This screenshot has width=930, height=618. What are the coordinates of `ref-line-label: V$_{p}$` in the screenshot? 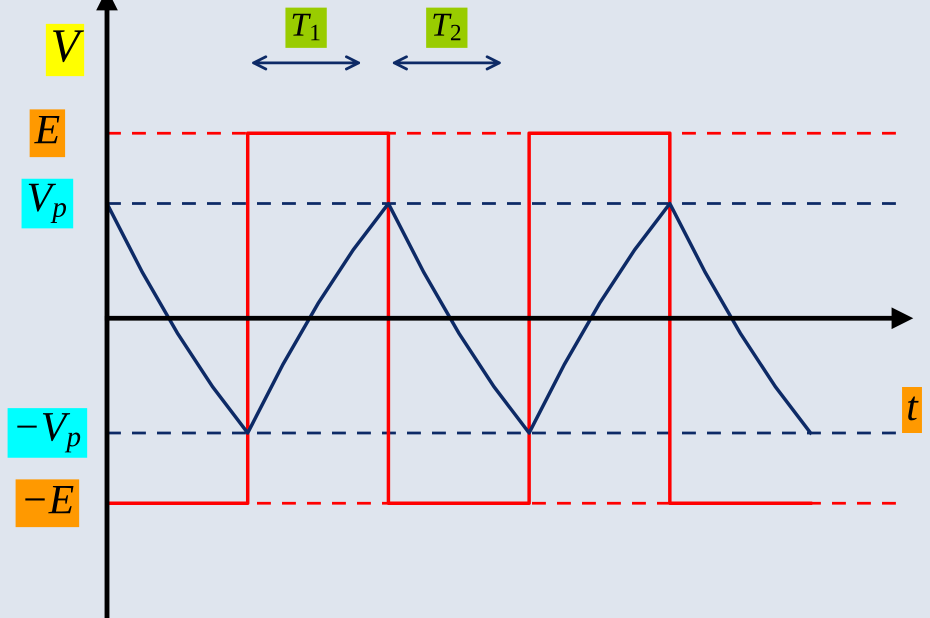 It's located at (47, 203).